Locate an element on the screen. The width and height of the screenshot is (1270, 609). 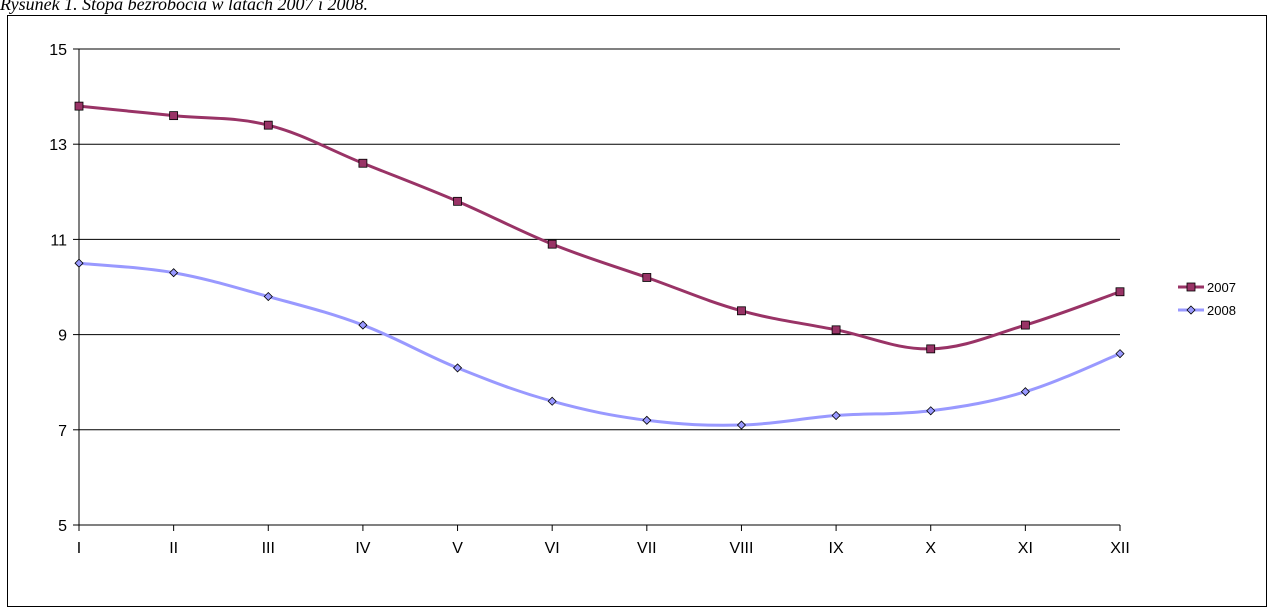
x-tick-label: VIII is located at coordinates (741, 548).